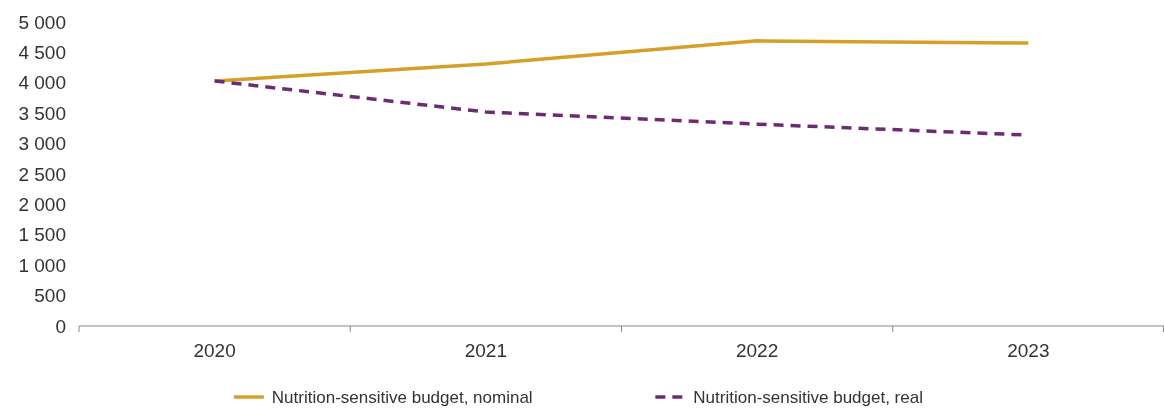  I want to click on legend-label: Nutrition-sensitive budget, real, so click(808, 397).